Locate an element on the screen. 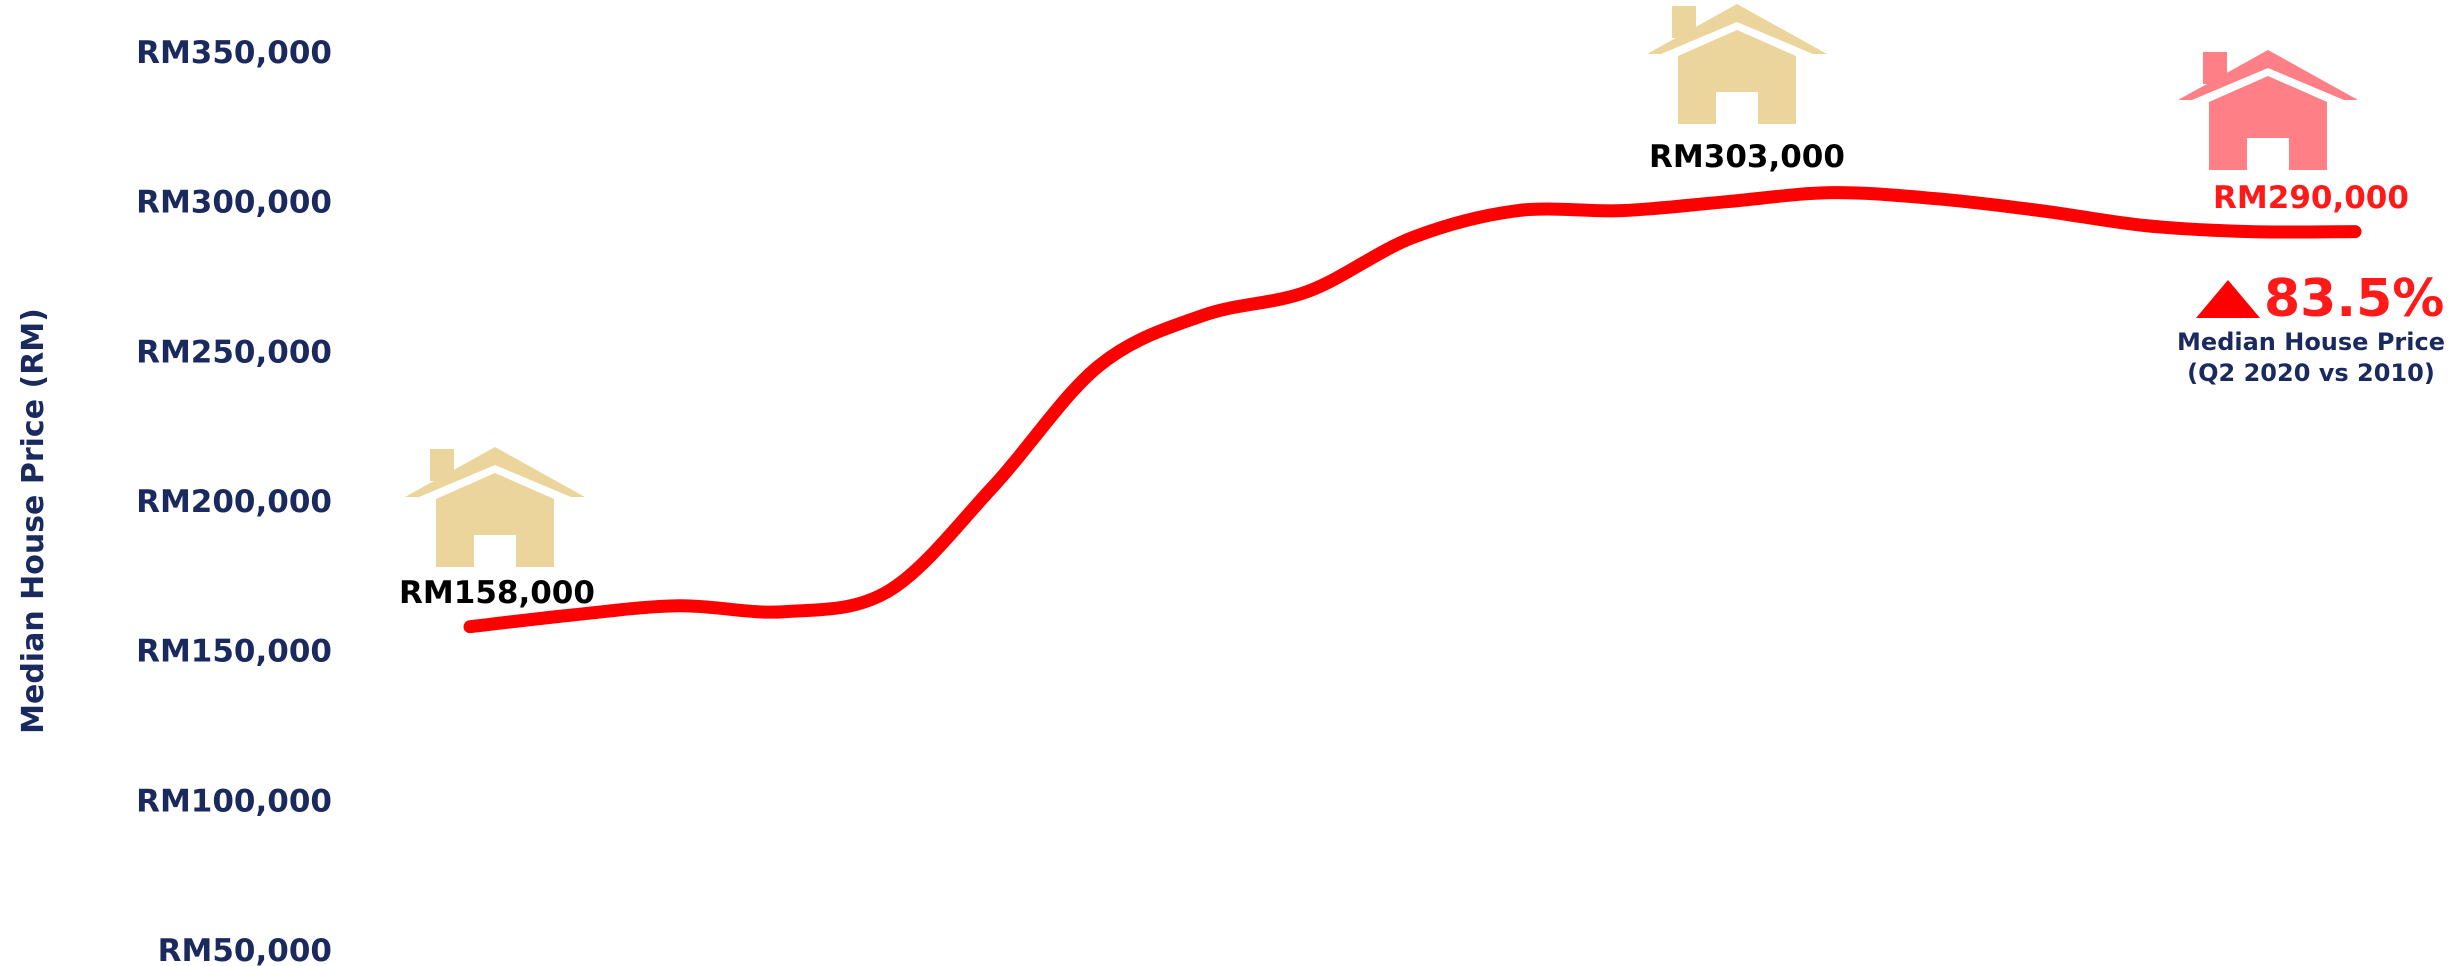 Image resolution: width=2453 pixels, height=966 pixels. y-tick-label: RM100,000 is located at coordinates (234, 801).